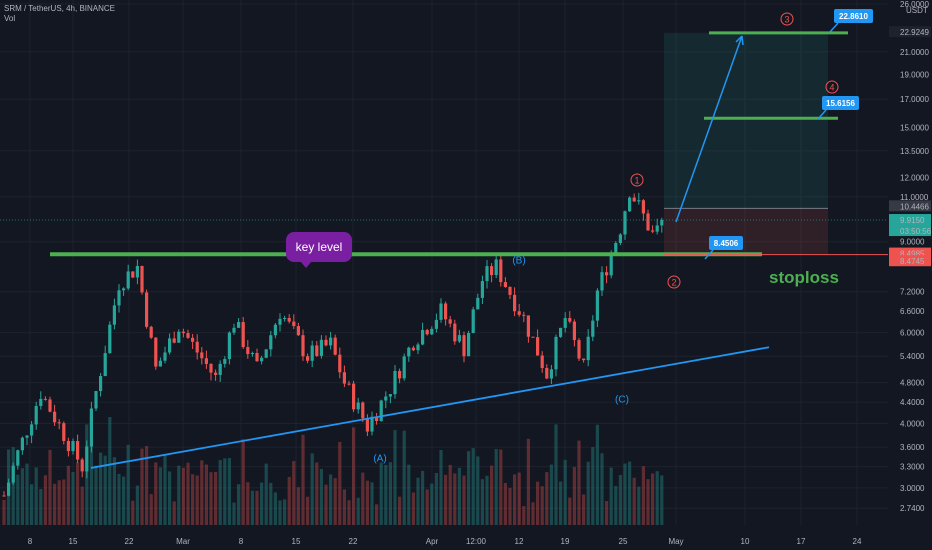 The height and width of the screenshot is (550, 932). What do you see at coordinates (914, 32) in the screenshot?
I see `price-tick-label: 22.9249` at bounding box center [914, 32].